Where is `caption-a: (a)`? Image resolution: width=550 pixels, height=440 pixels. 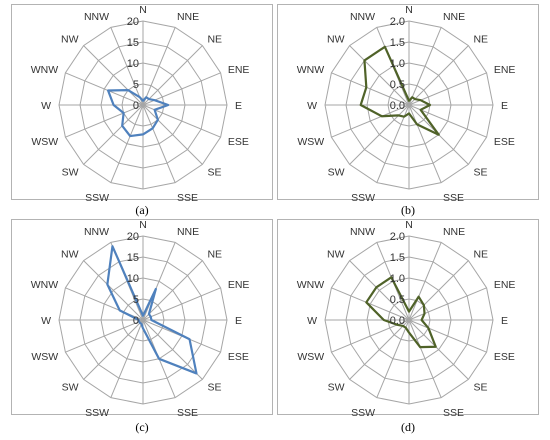
caption-a: (a) is located at coordinates (142, 210).